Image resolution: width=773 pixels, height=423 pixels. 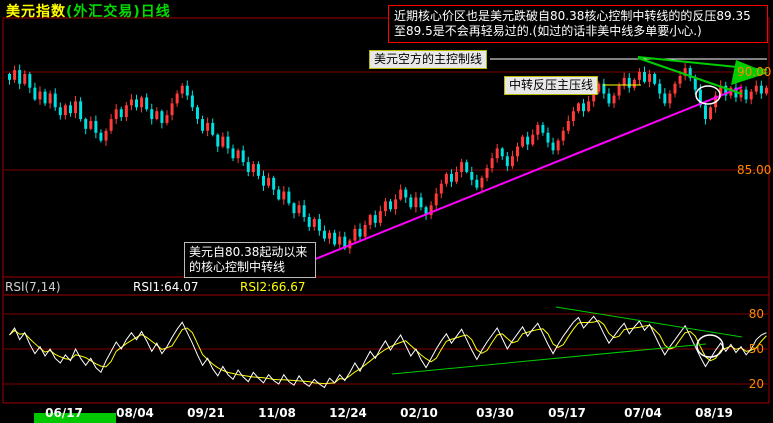 What do you see at coordinates (495, 413) in the screenshot?
I see `date-axis-label: 03/30` at bounding box center [495, 413].